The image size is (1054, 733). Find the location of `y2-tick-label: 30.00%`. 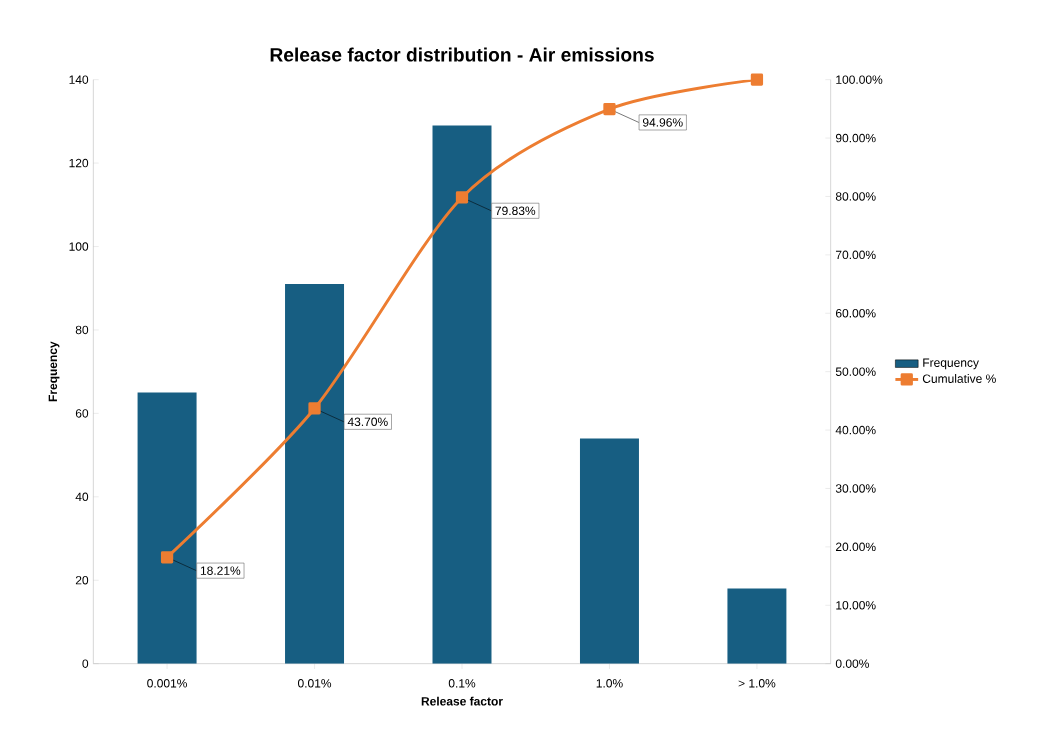

y2-tick-label: 30.00% is located at coordinates (855, 488).